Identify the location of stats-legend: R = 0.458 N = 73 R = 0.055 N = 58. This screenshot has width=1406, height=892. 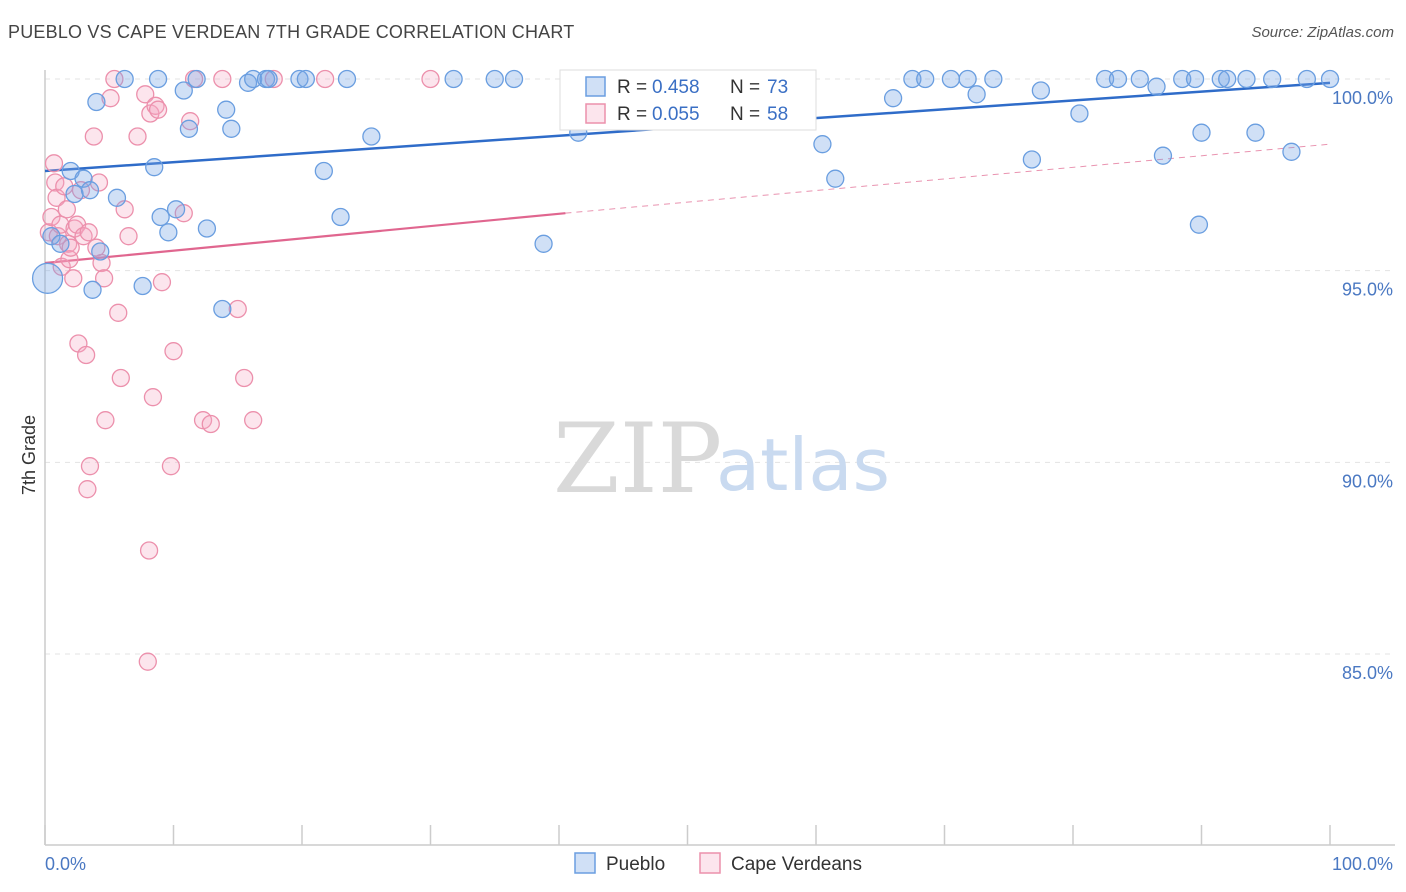
(688, 100).